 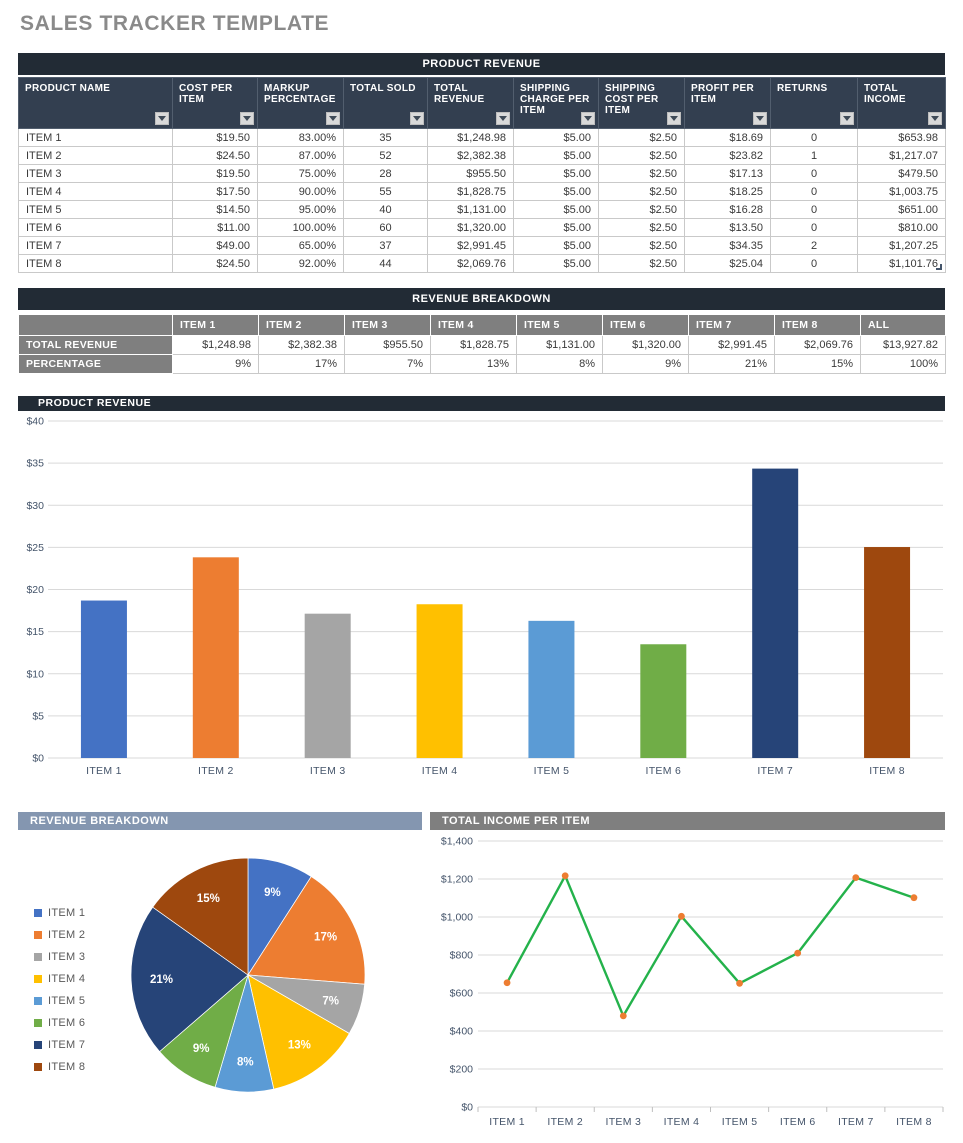 I want to click on table-cell: 100.00%, so click(x=300, y=227).